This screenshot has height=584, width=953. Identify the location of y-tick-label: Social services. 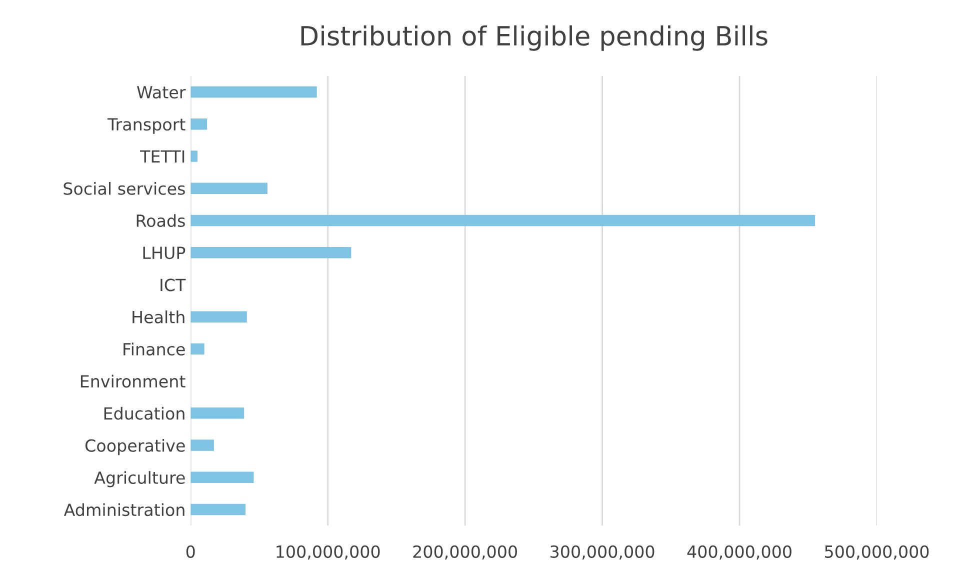
(124, 188).